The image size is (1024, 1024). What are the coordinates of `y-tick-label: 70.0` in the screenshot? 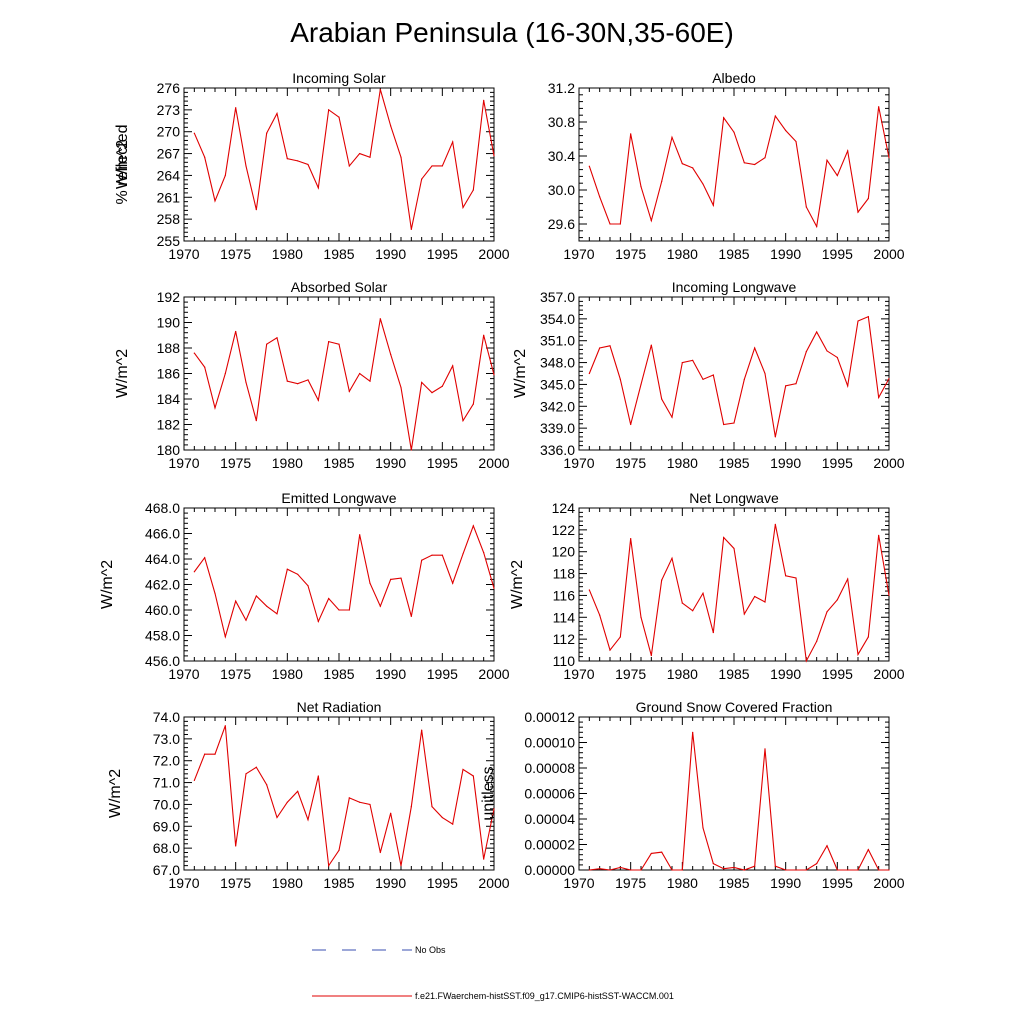 It's located at (166, 804).